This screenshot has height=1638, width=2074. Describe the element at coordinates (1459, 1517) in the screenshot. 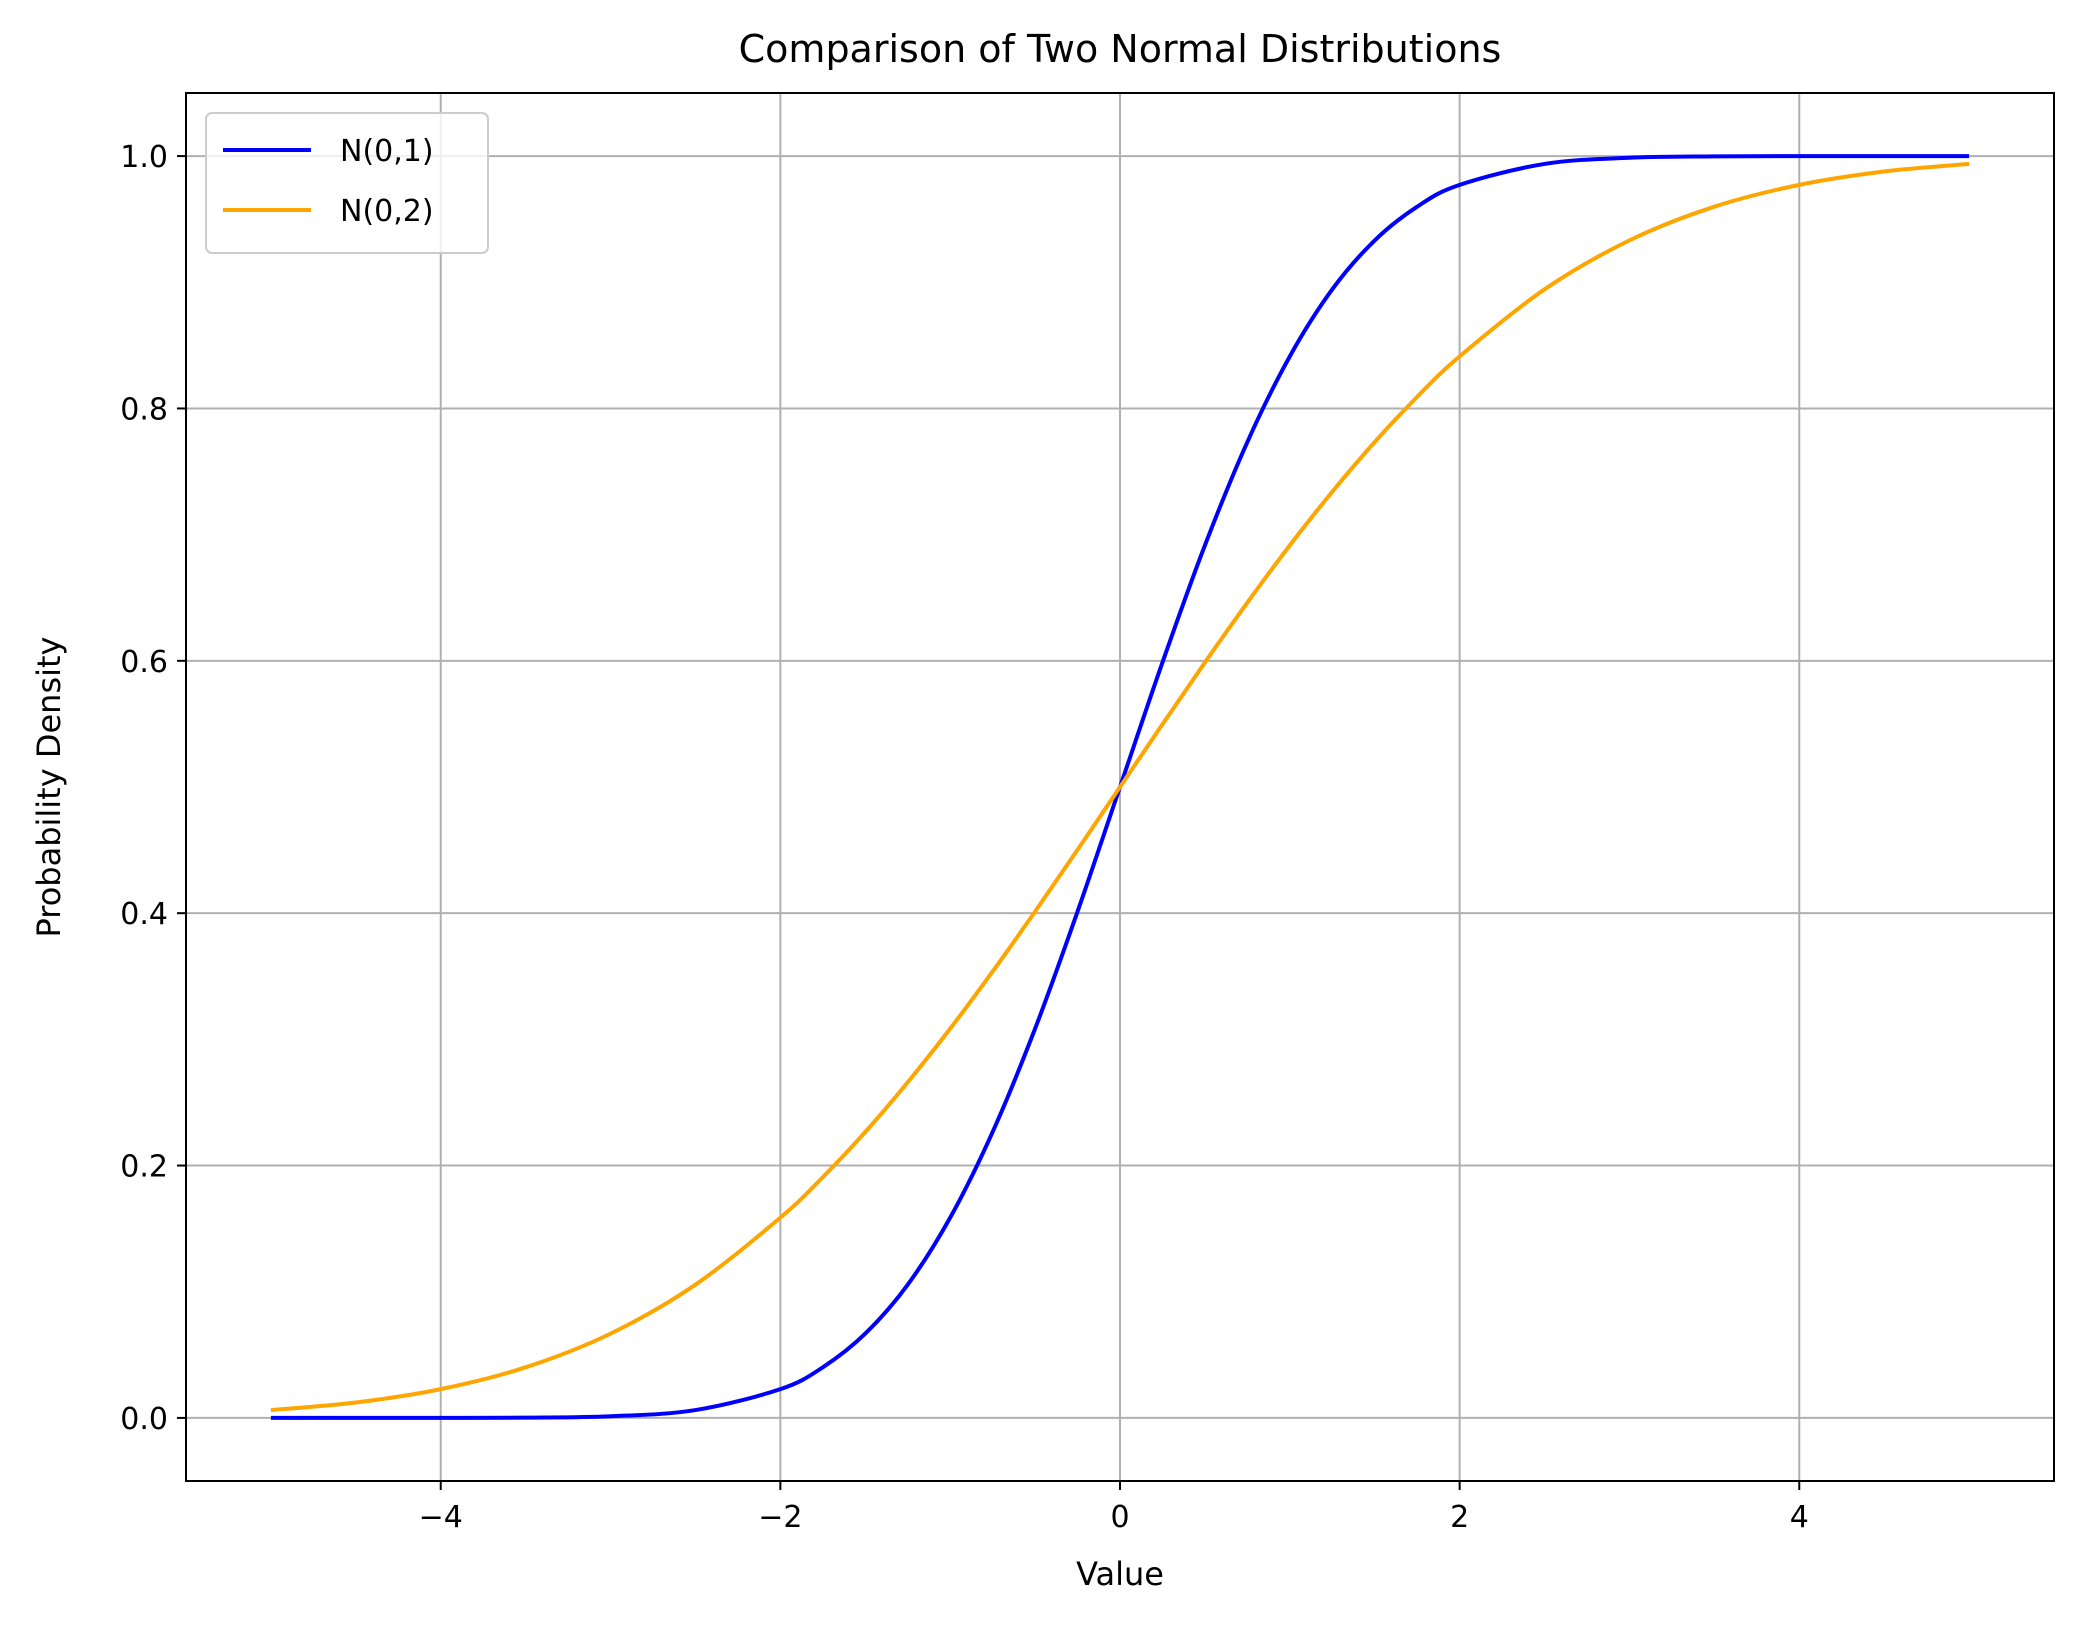

I see `x-tick-label: 2` at that location.